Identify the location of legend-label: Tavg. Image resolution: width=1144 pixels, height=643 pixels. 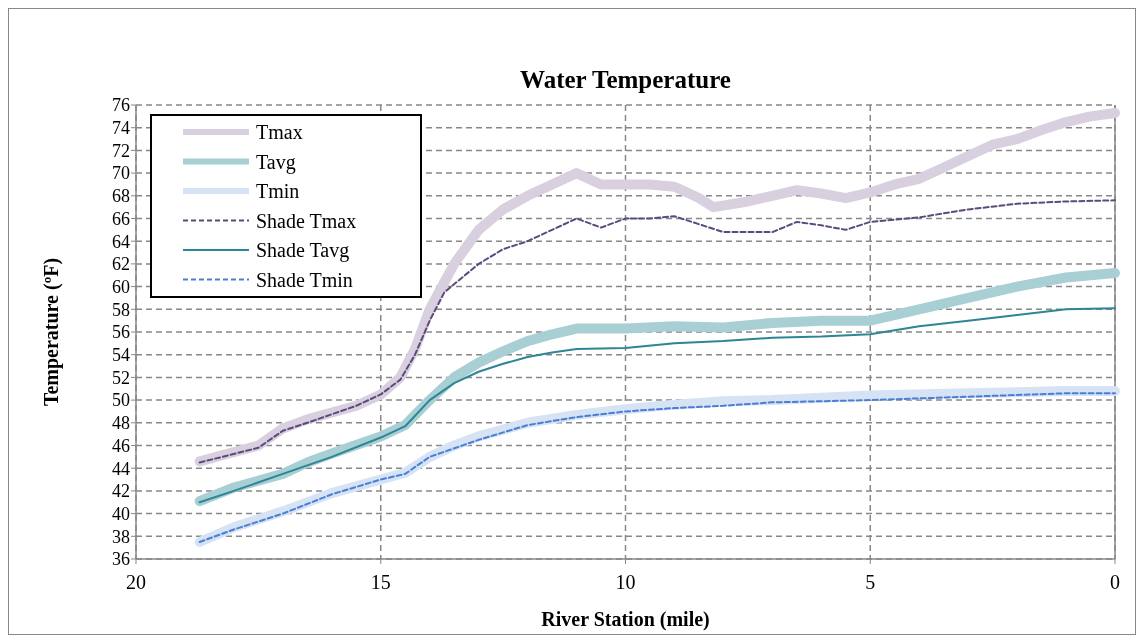
(276, 162).